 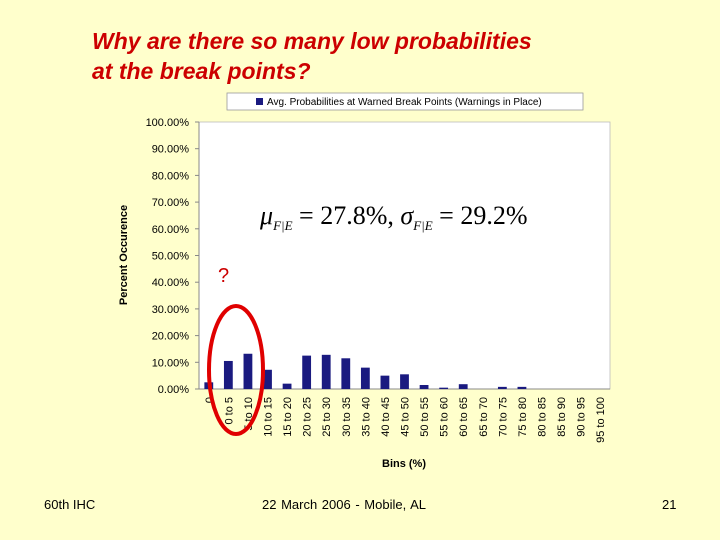 I want to click on x-tick-label: 95 to 100, so click(x=601, y=420).